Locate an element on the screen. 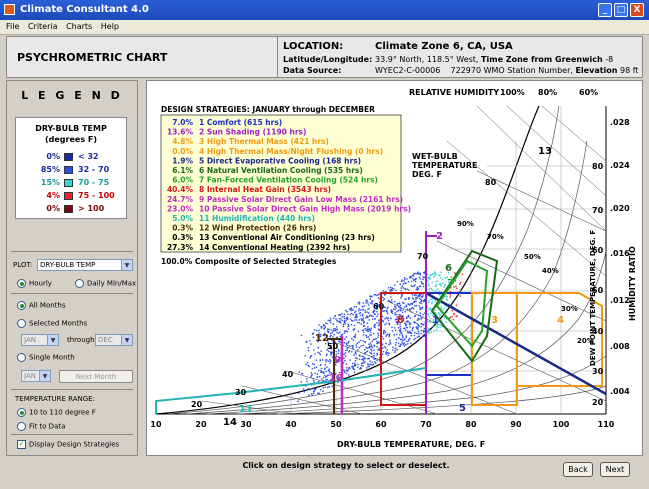 This screenshot has height=489, width=649. all-months-radio: All Months is located at coordinates (41, 306).